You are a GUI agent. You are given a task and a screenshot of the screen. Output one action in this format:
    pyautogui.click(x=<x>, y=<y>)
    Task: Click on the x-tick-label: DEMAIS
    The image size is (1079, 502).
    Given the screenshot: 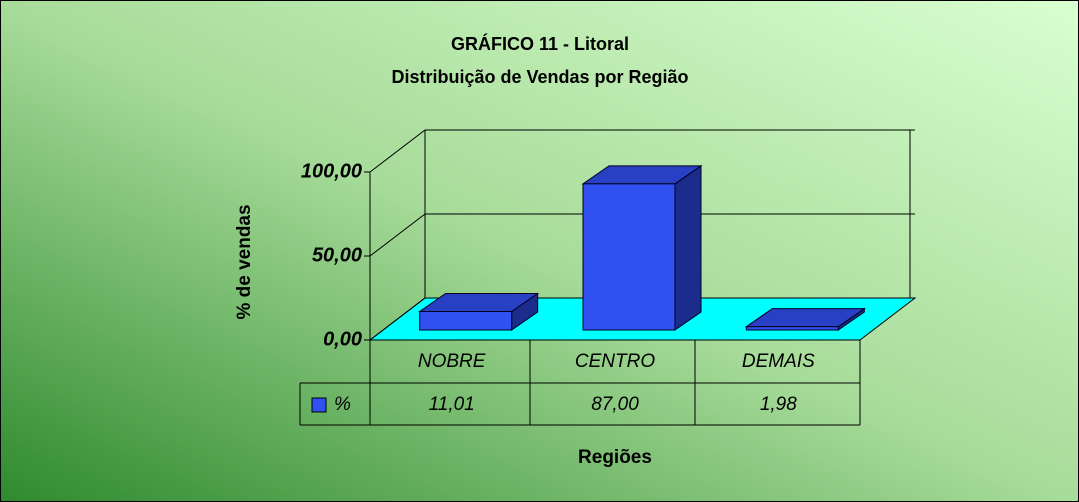 What is the action you would take?
    pyautogui.click(x=778, y=361)
    